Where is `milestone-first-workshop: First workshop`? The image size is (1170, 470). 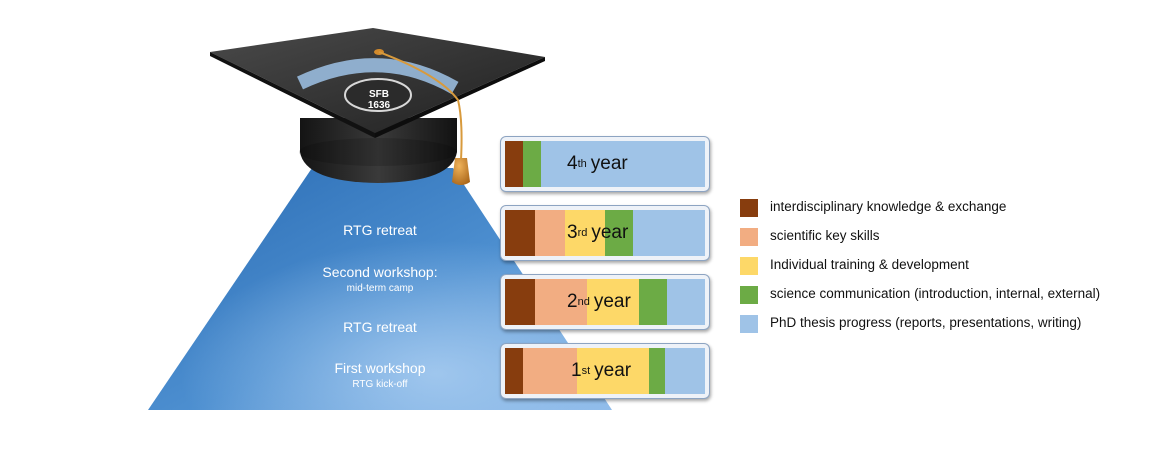 milestone-first-workshop: First workshop is located at coordinates (380, 368).